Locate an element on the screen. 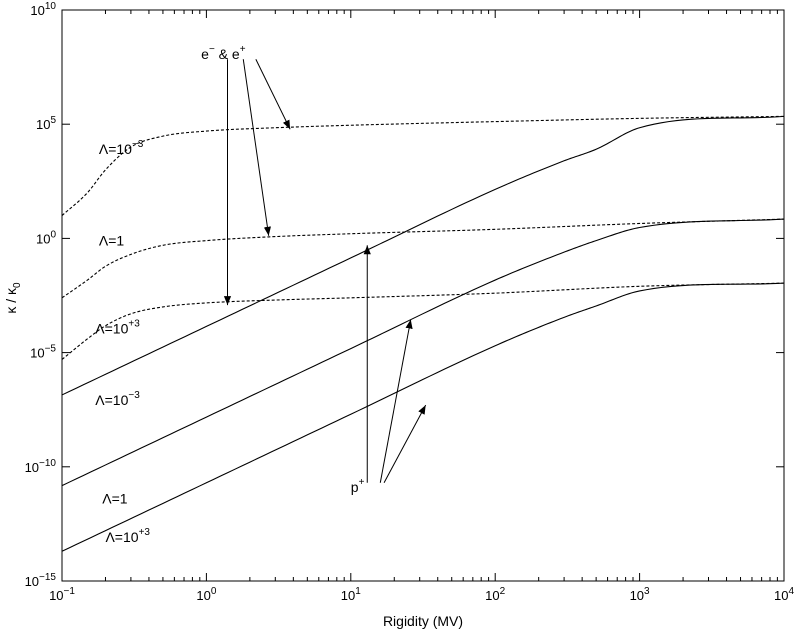 The image size is (797, 632). x-tick-label: 10⁴ is located at coordinates (784, 594).